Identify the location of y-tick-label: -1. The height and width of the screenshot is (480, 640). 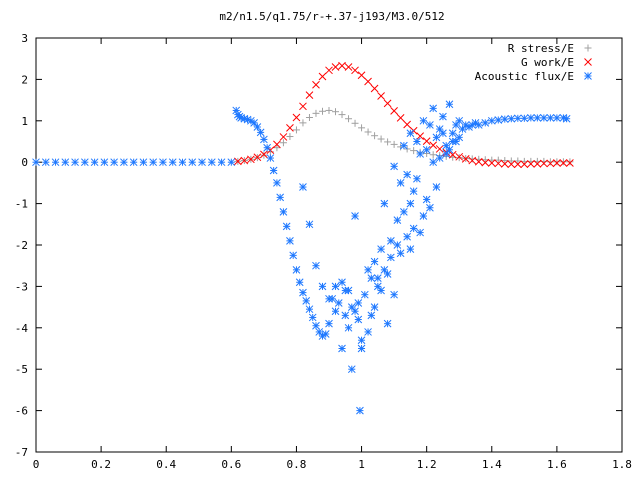
(21, 204).